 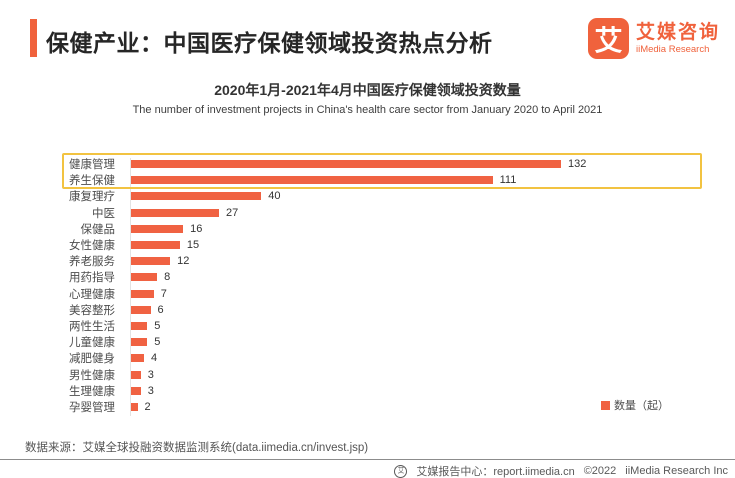 What do you see at coordinates (103, 213) in the screenshot?
I see `category-label: 中医` at bounding box center [103, 213].